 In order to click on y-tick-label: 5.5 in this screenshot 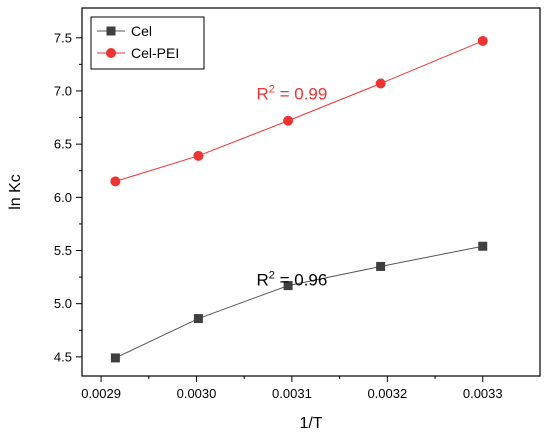, I will do `click(63, 250)`.